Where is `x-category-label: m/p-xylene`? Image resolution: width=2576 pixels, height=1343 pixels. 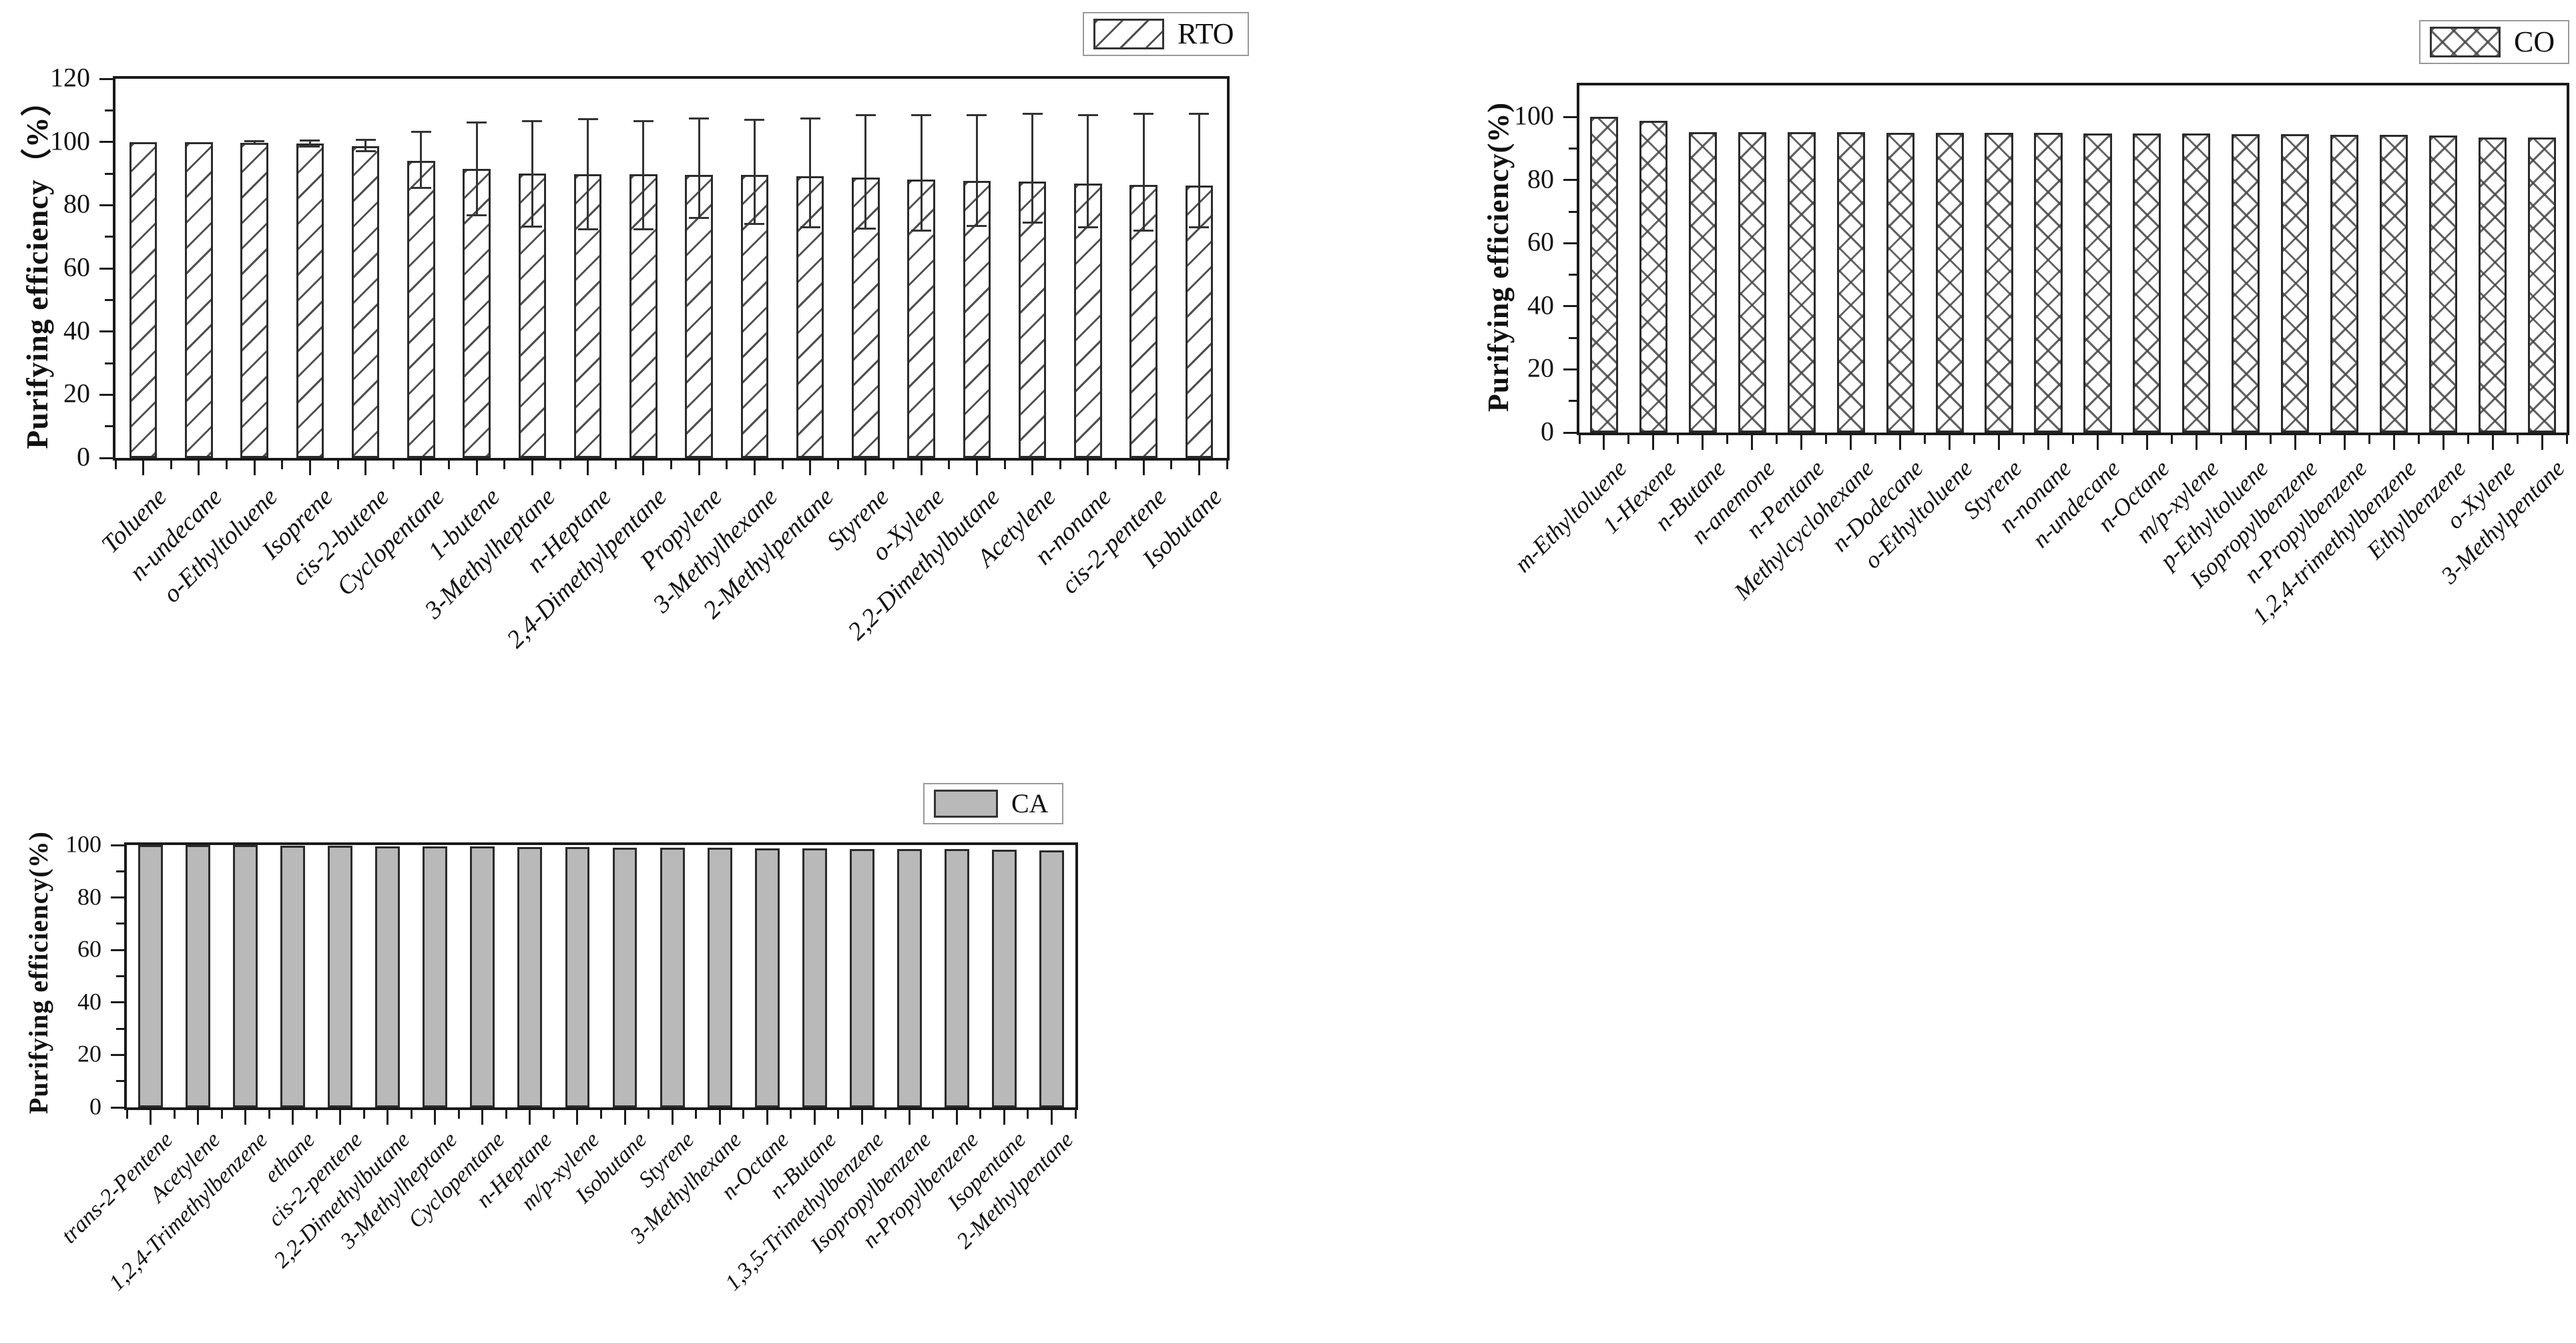
x-category-label: m/p-xylene is located at coordinates (2177, 502).